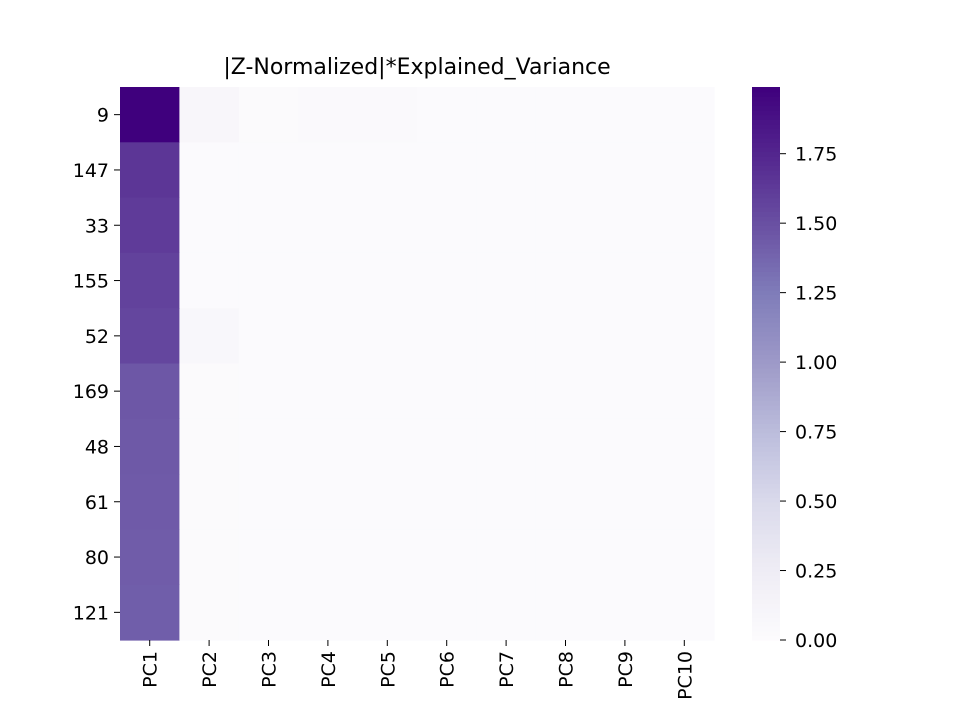 This screenshot has height=720, width=960. Describe the element at coordinates (816, 502) in the screenshot. I see `colorbar-tick-label: 0.50` at that location.